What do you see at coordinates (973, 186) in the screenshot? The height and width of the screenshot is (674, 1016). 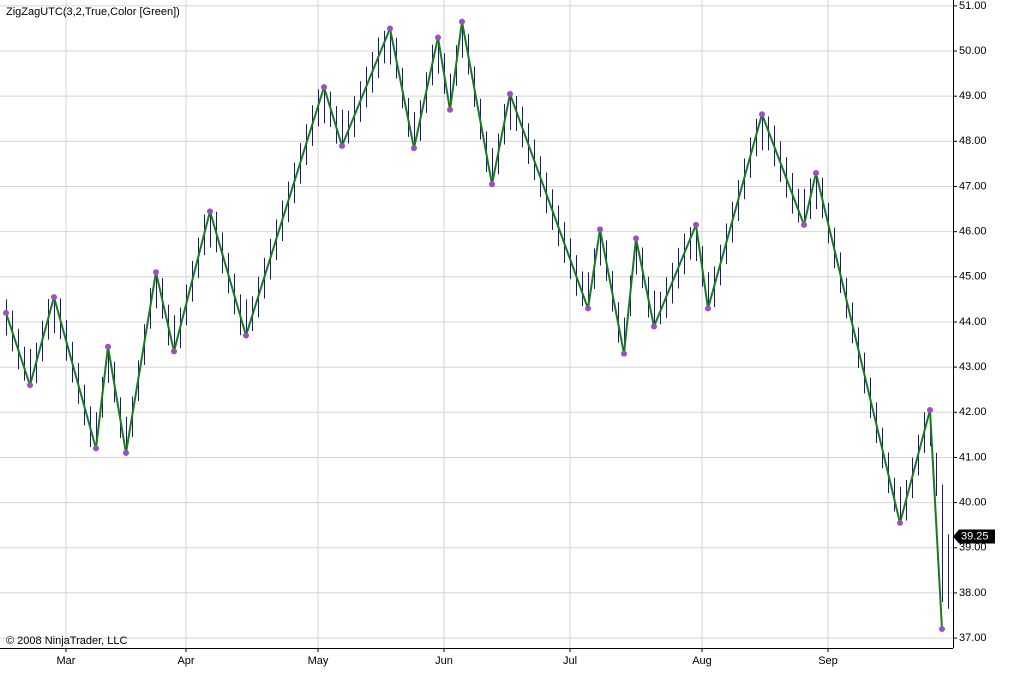 I see `y-tick-label: 47.00` at bounding box center [973, 186].